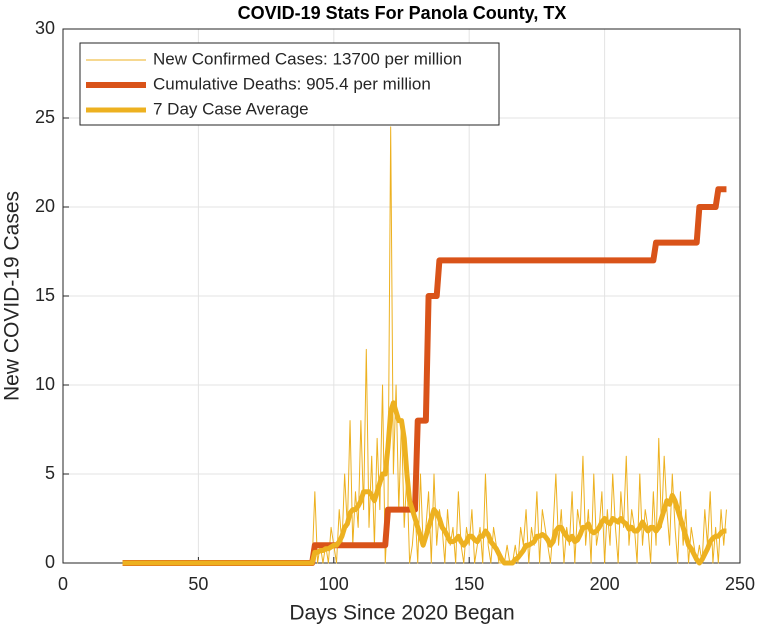  What do you see at coordinates (401, 613) in the screenshot?
I see `x-axis-label: Days Since 2020 Began` at bounding box center [401, 613].